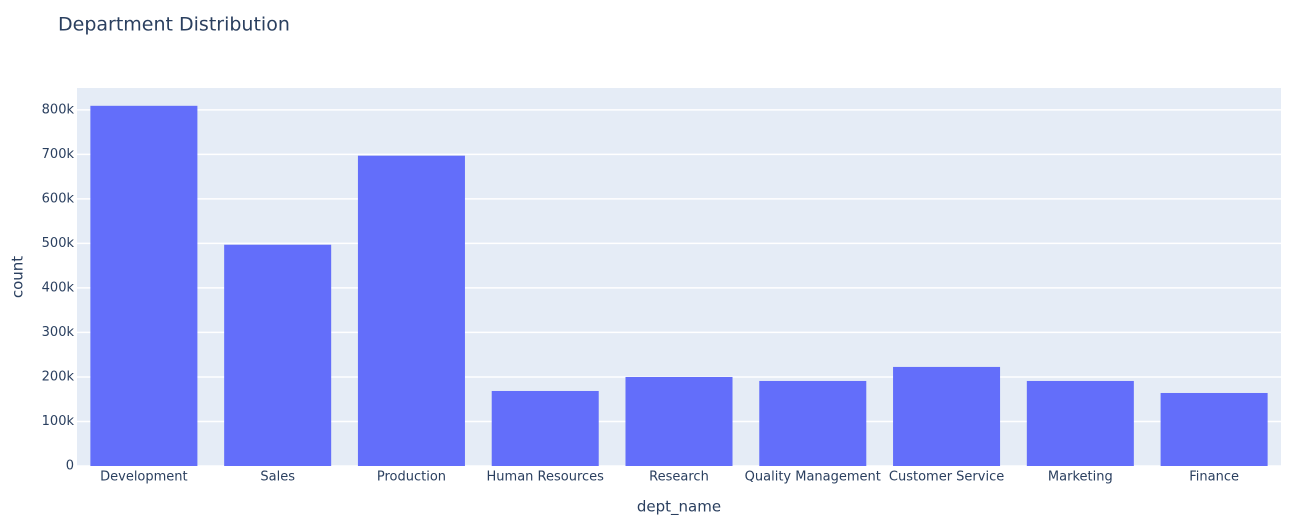 This screenshot has width=1301, height=526. Describe the element at coordinates (546, 477) in the screenshot. I see `x-tick-label: Human Resources` at that location.